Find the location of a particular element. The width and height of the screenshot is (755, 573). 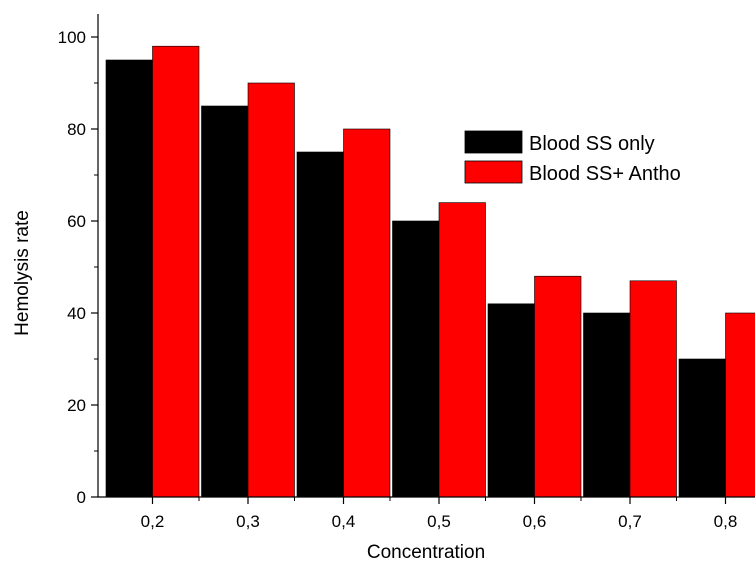

x-tick-label: 0,5 is located at coordinates (439, 521).